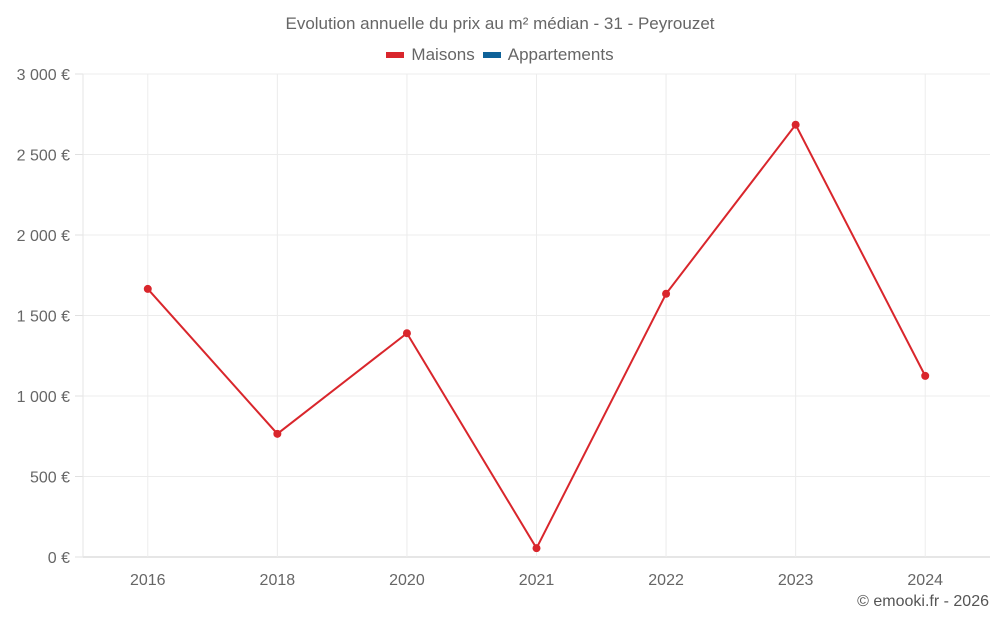 The width and height of the screenshot is (1000, 625). What do you see at coordinates (43, 397) in the screenshot?
I see `y-tick-label: 1 000 €` at bounding box center [43, 397].